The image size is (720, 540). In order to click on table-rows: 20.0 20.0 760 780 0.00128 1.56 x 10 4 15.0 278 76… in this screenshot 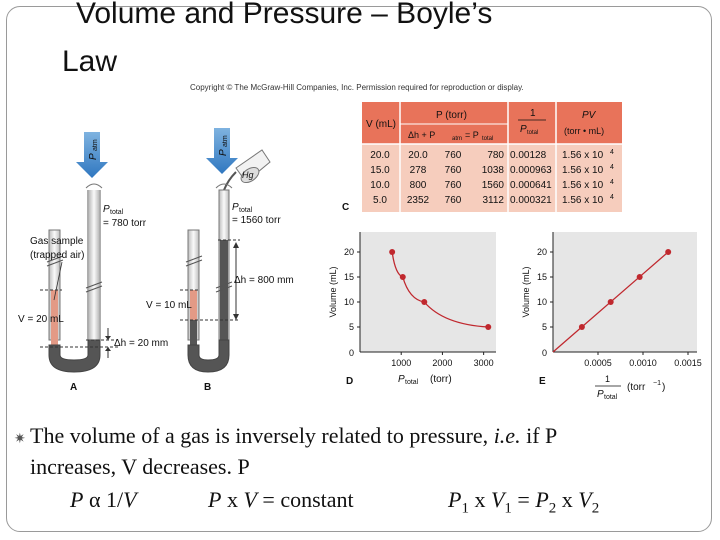, I will do `click(492, 177)`.